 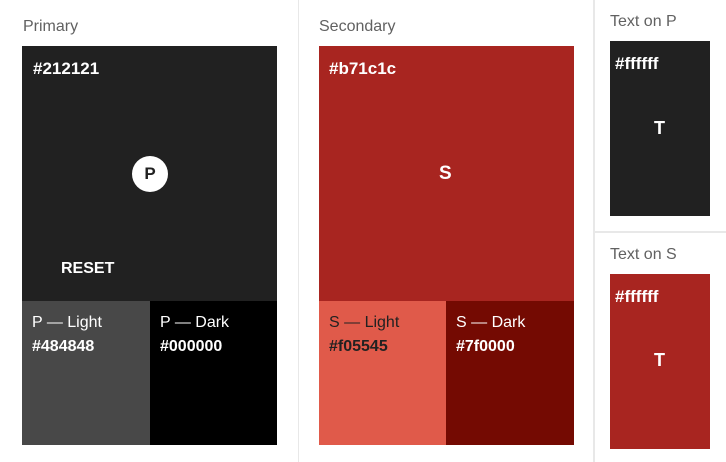 I want to click on reset-button: RESET, so click(x=88, y=268).